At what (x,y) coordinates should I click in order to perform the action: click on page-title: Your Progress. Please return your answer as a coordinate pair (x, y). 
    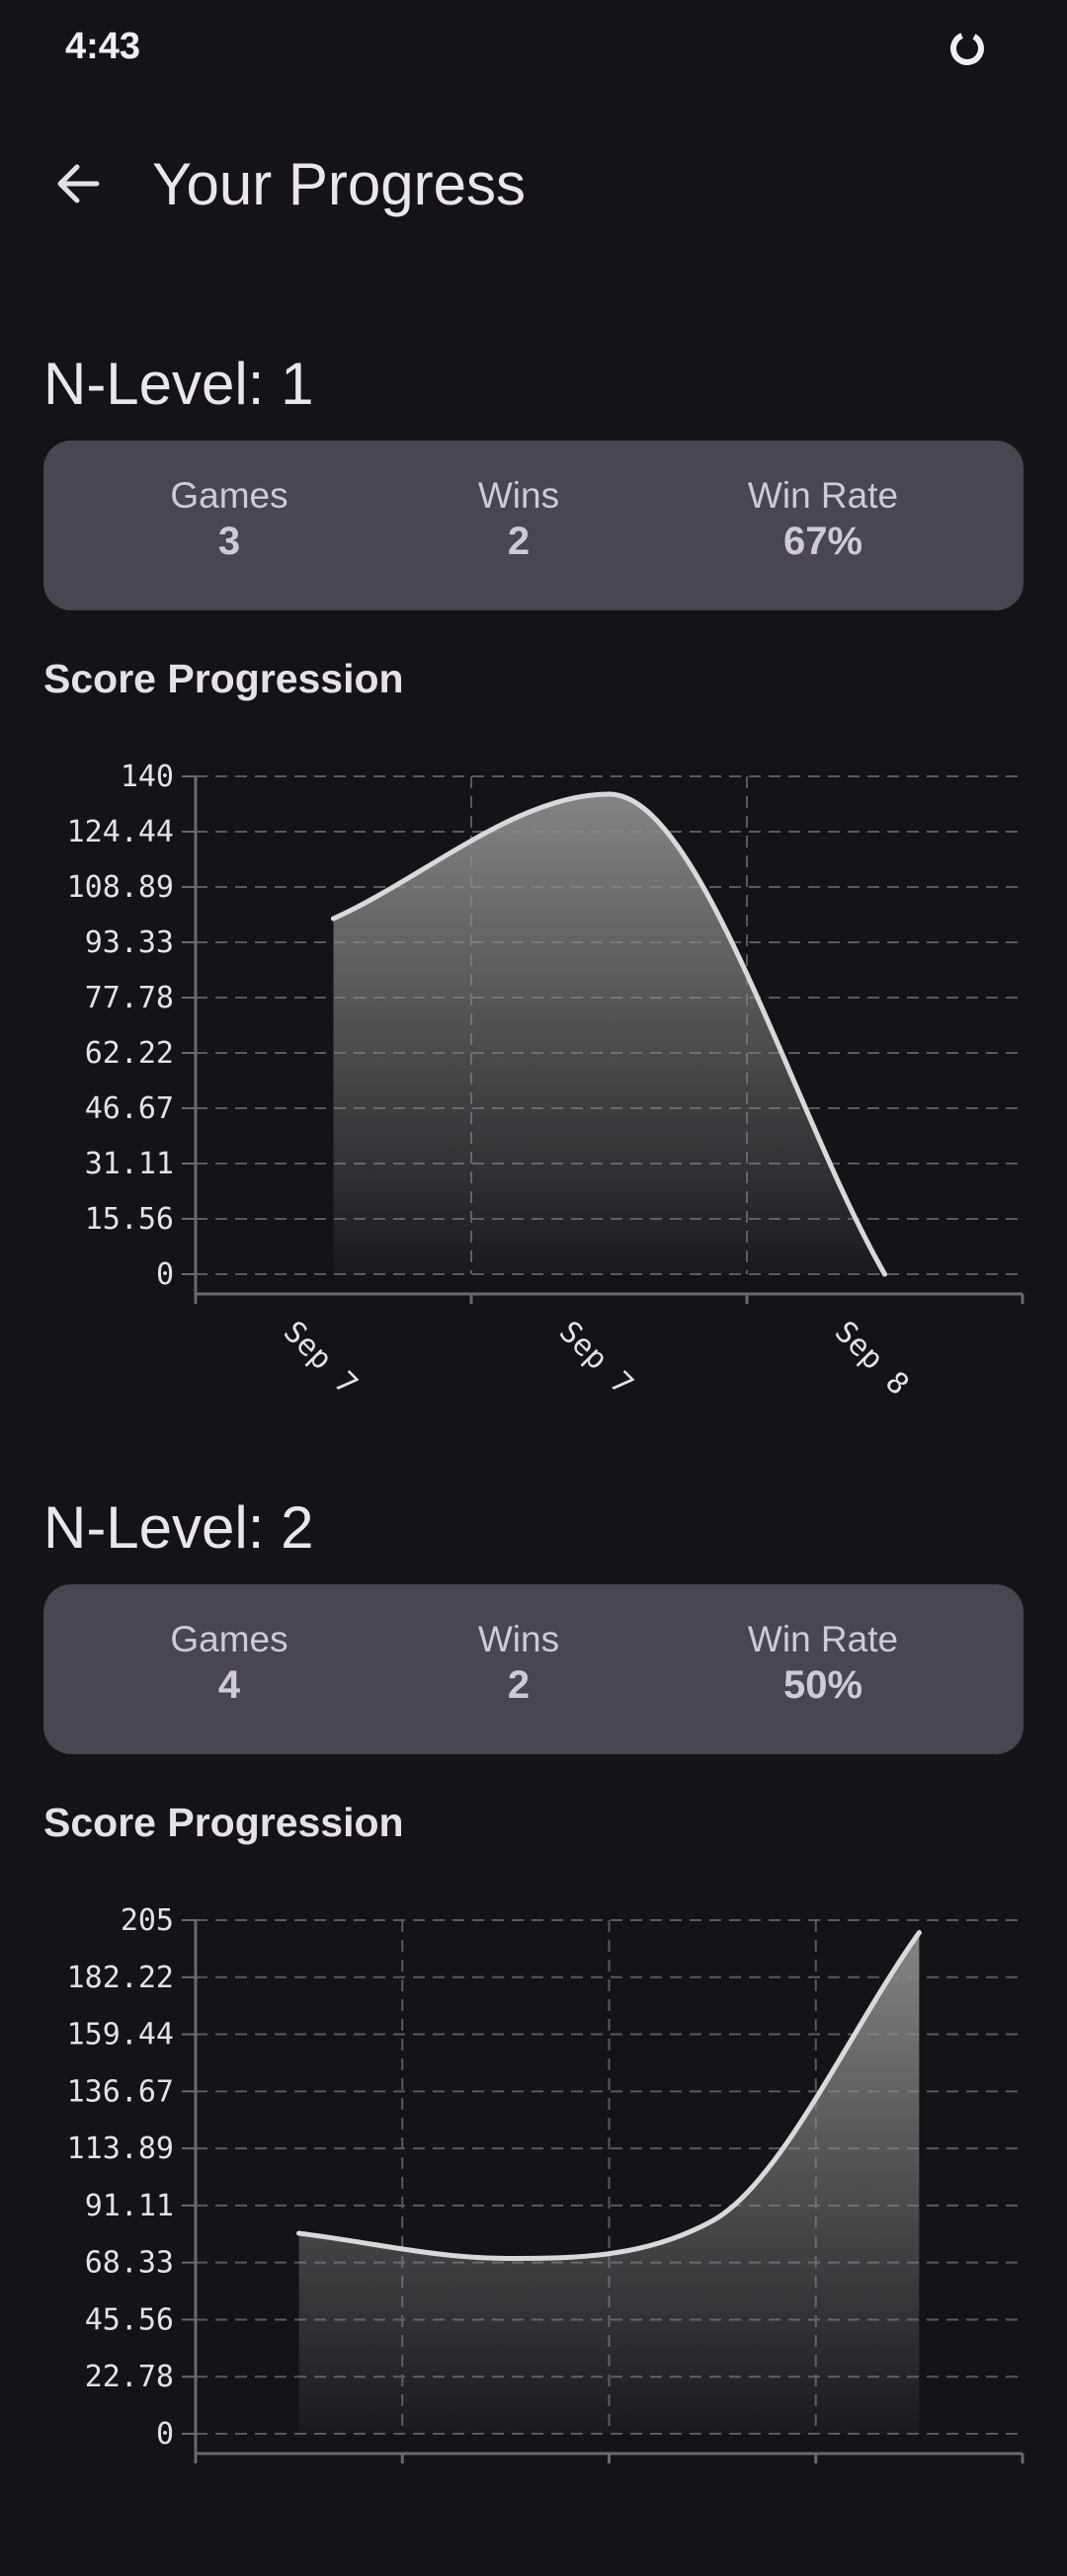
    Looking at the image, I should click on (339, 184).